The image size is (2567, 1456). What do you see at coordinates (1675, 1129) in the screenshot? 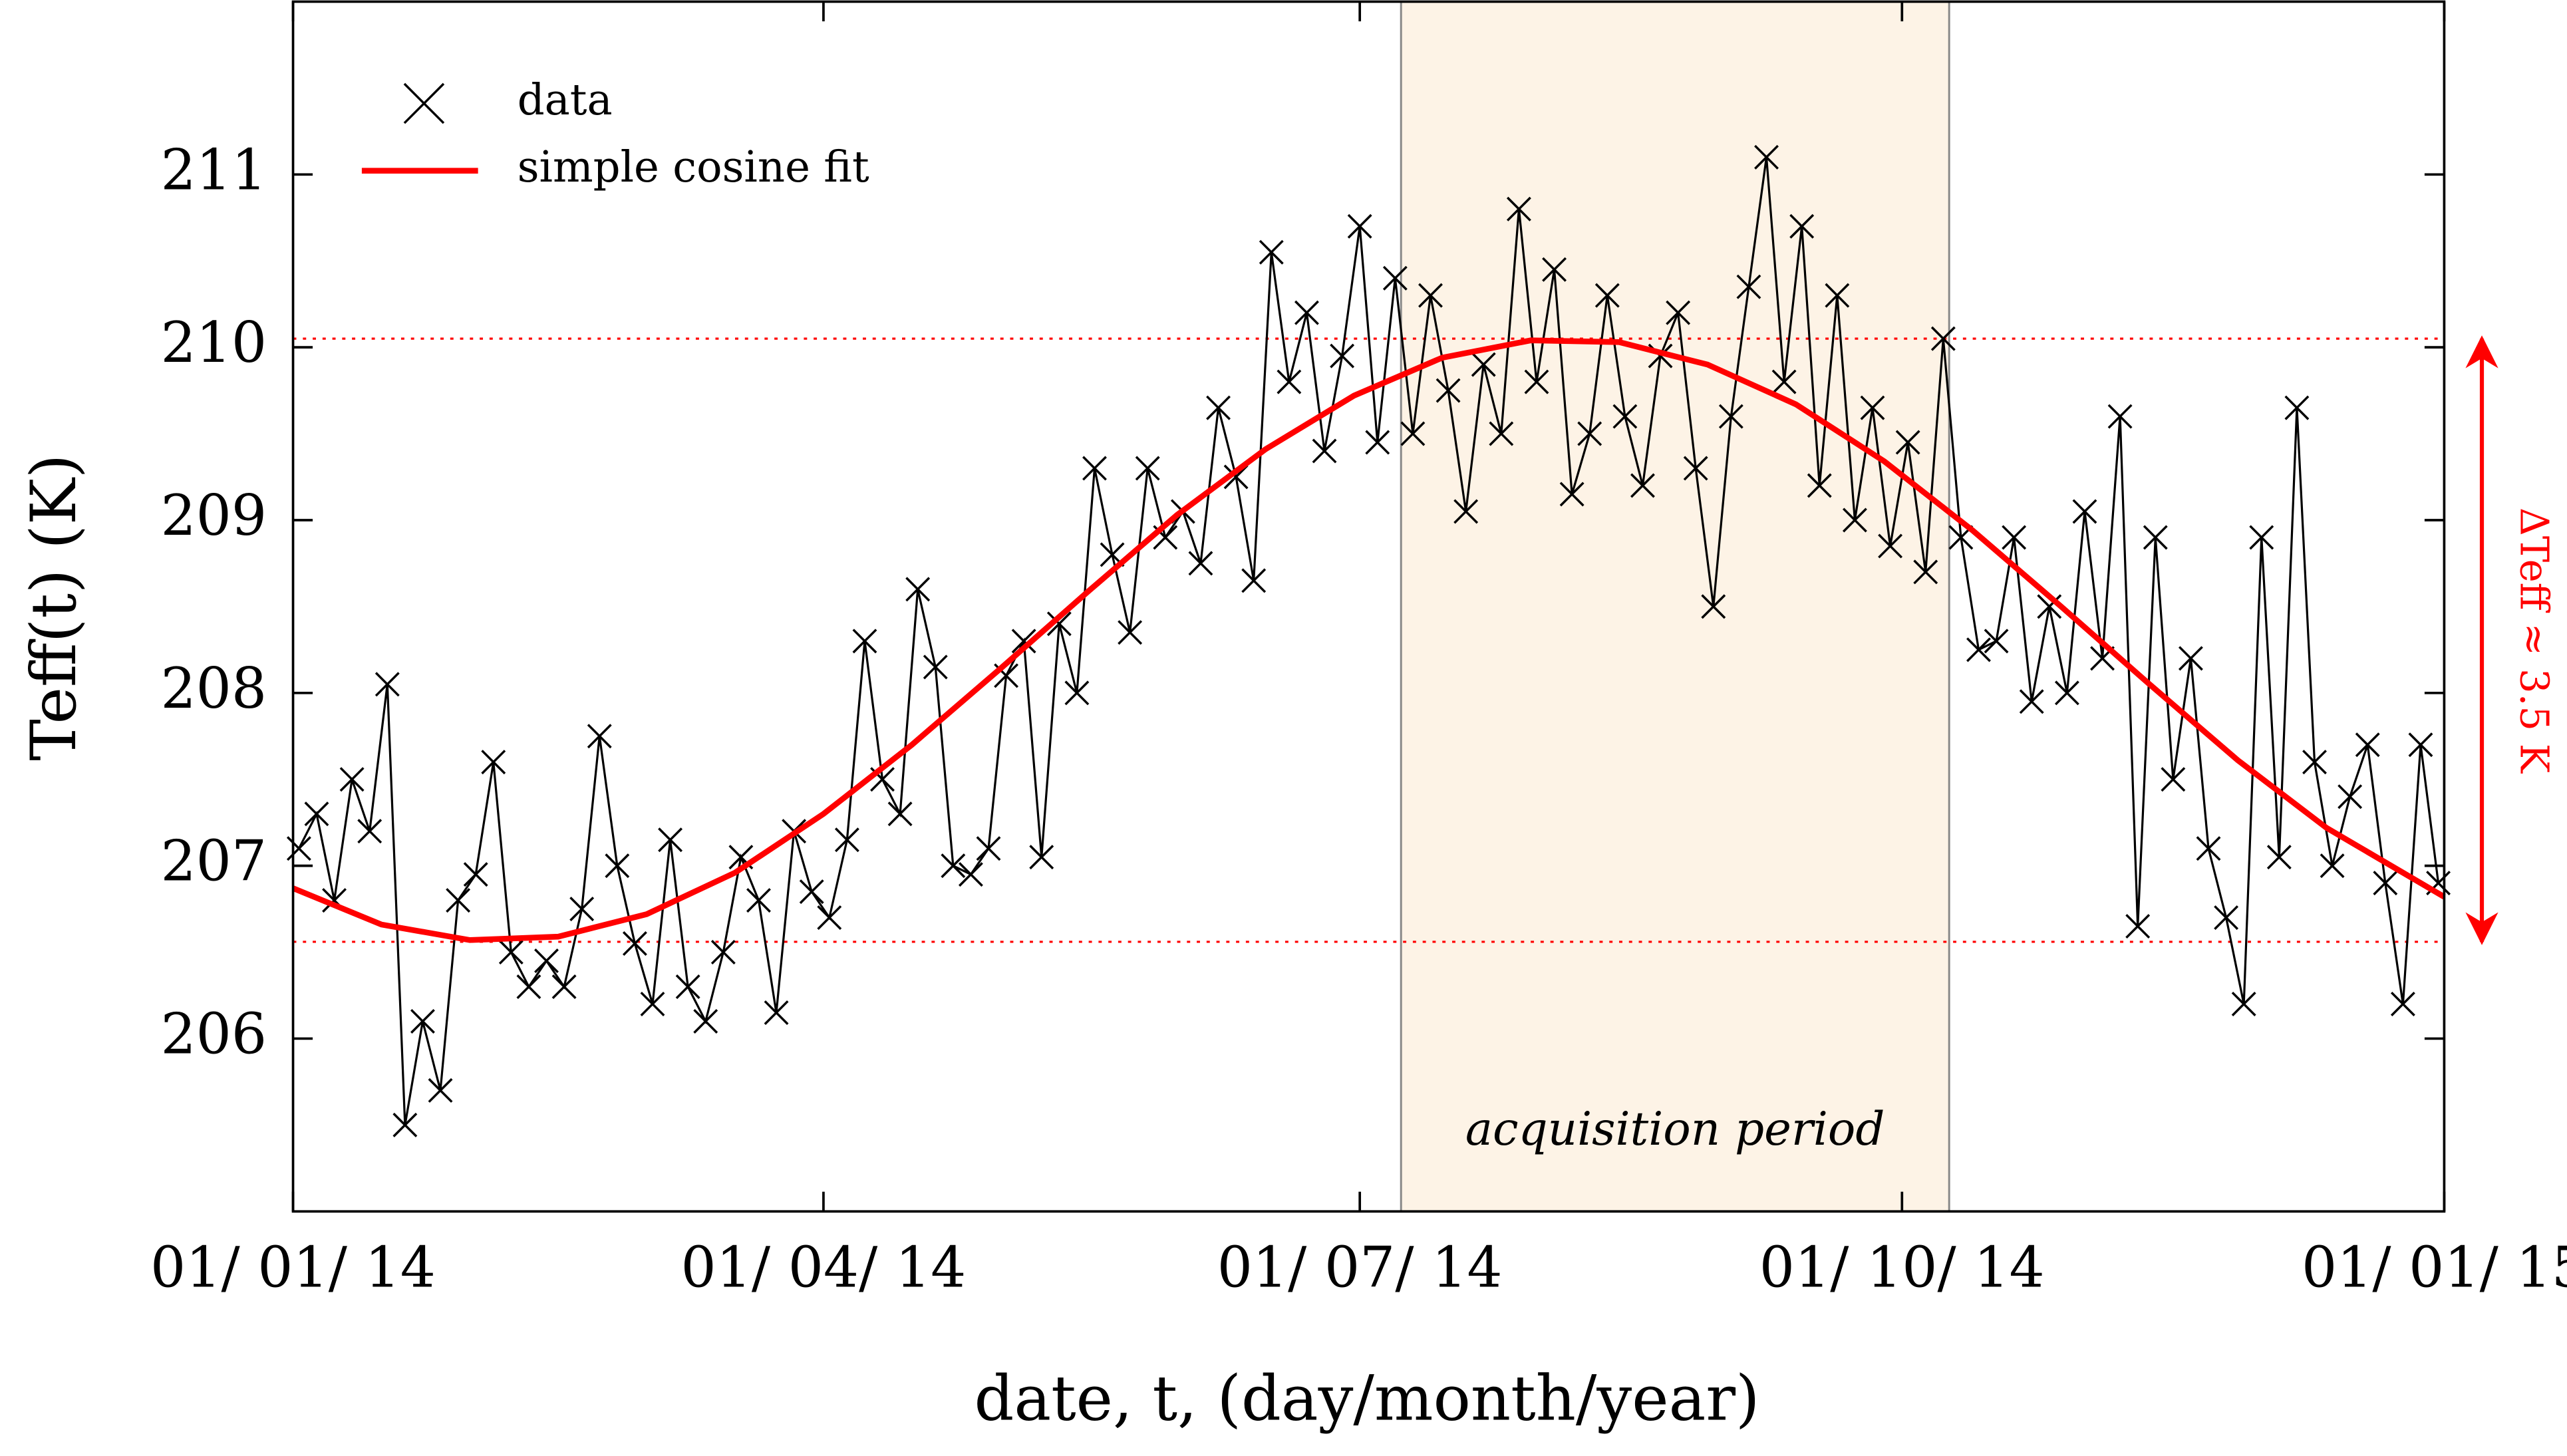
I see `region-label: acquisition period` at bounding box center [1675, 1129].